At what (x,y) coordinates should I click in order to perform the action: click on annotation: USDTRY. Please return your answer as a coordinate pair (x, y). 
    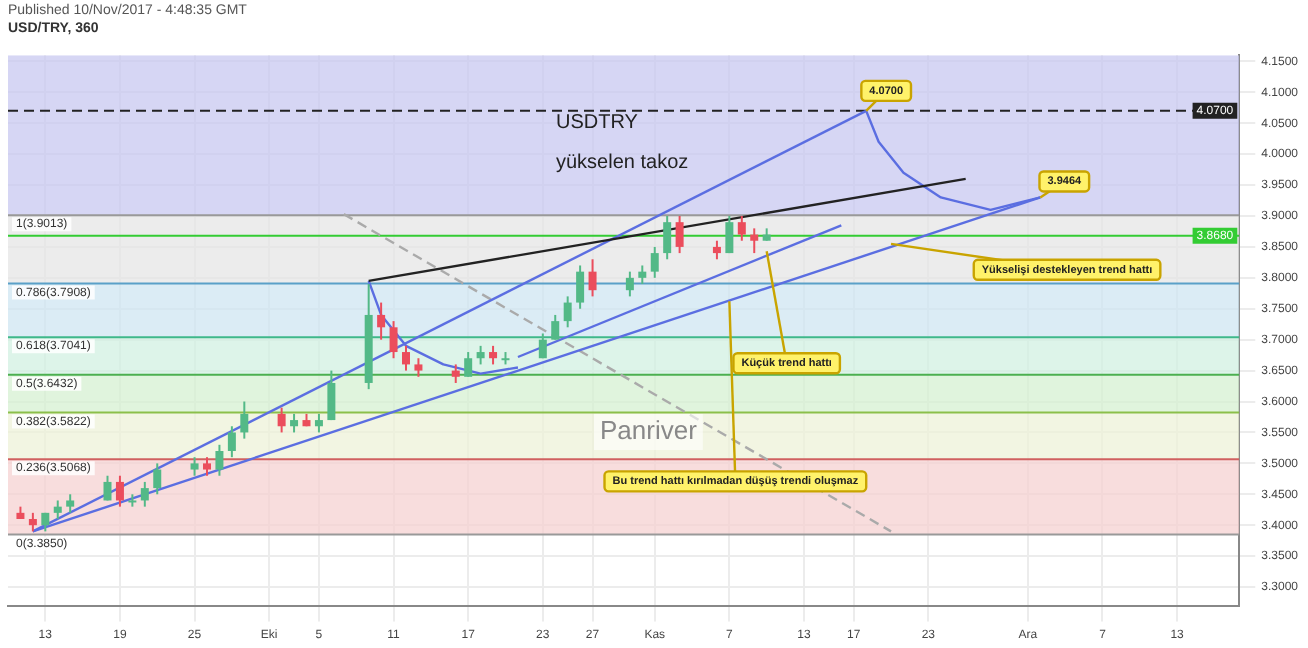
    Looking at the image, I should click on (597, 122).